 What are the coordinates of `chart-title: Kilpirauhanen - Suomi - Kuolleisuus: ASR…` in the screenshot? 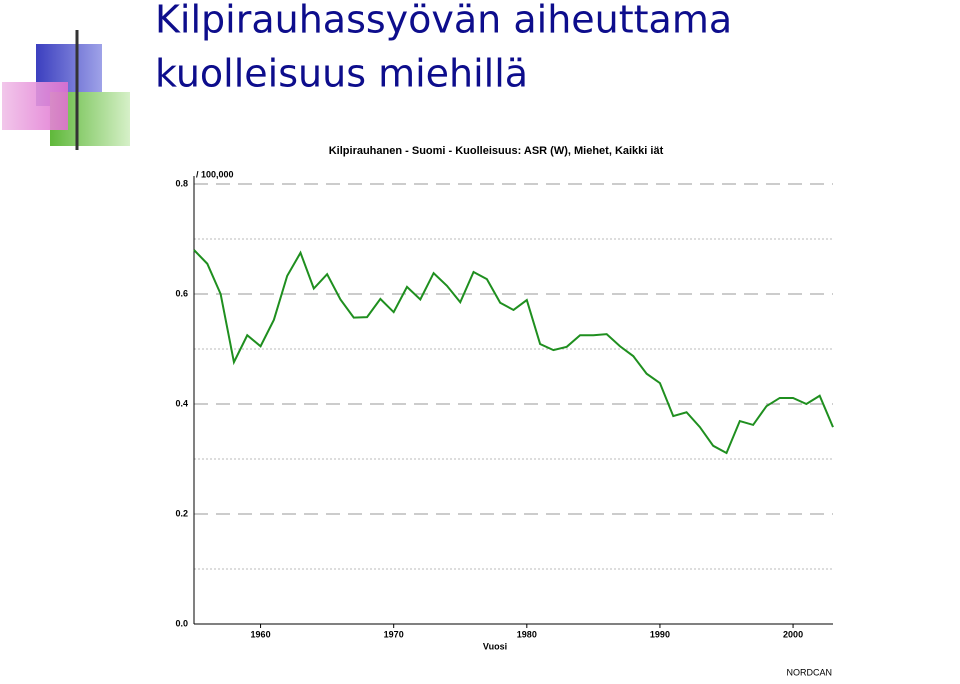 It's located at (496, 151).